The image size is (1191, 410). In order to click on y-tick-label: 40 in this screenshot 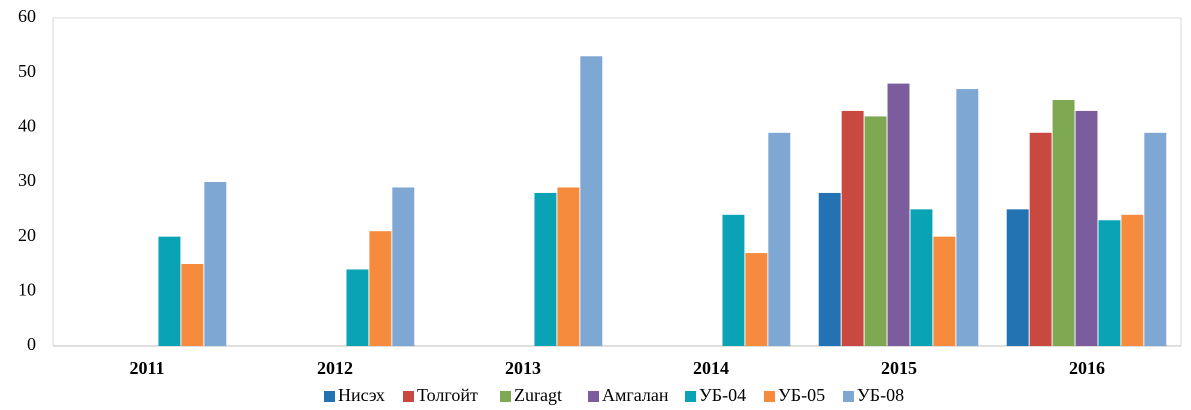, I will do `click(27, 125)`.